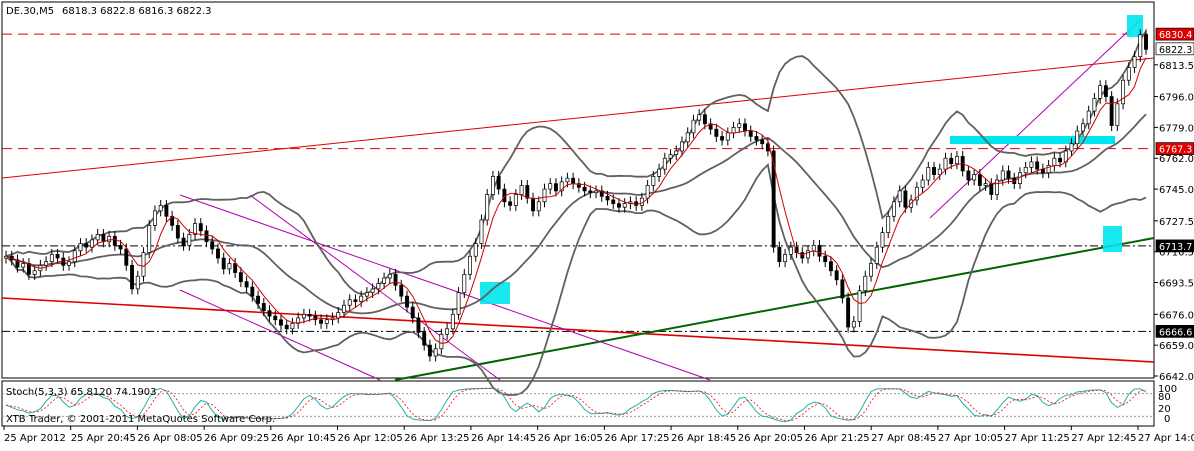  What do you see at coordinates (836, 438) in the screenshot?
I see `x-tick-label: 26 Apr 21:25` at bounding box center [836, 438].